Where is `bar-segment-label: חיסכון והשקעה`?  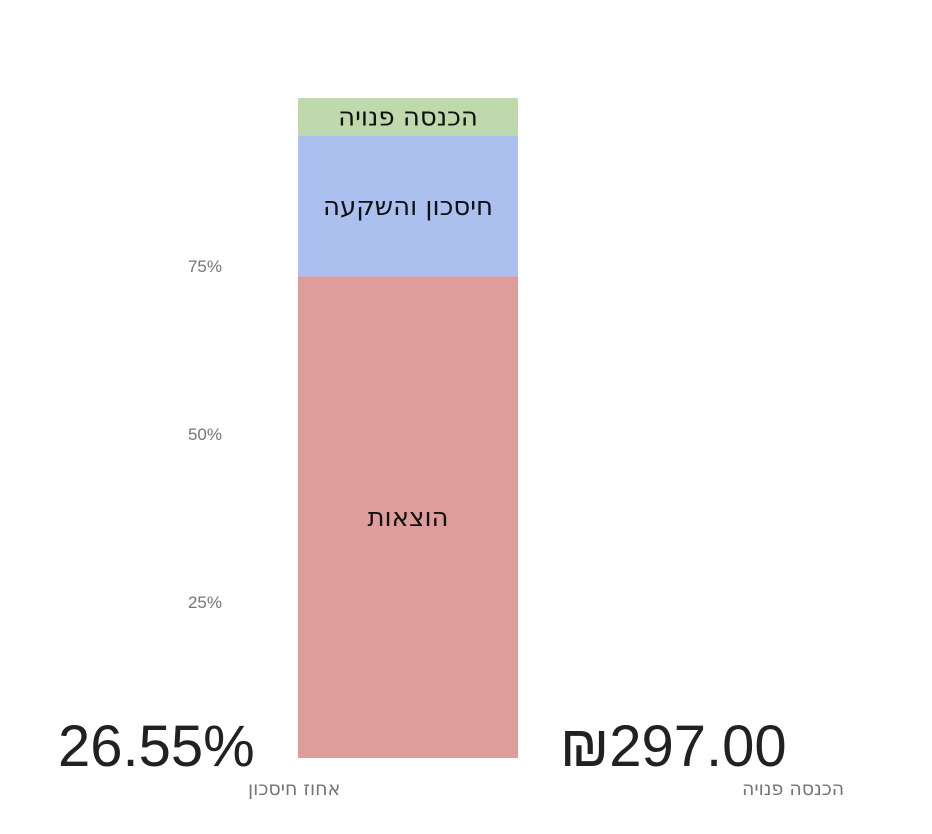 bar-segment-label: חיסכון והשקעה is located at coordinates (408, 207).